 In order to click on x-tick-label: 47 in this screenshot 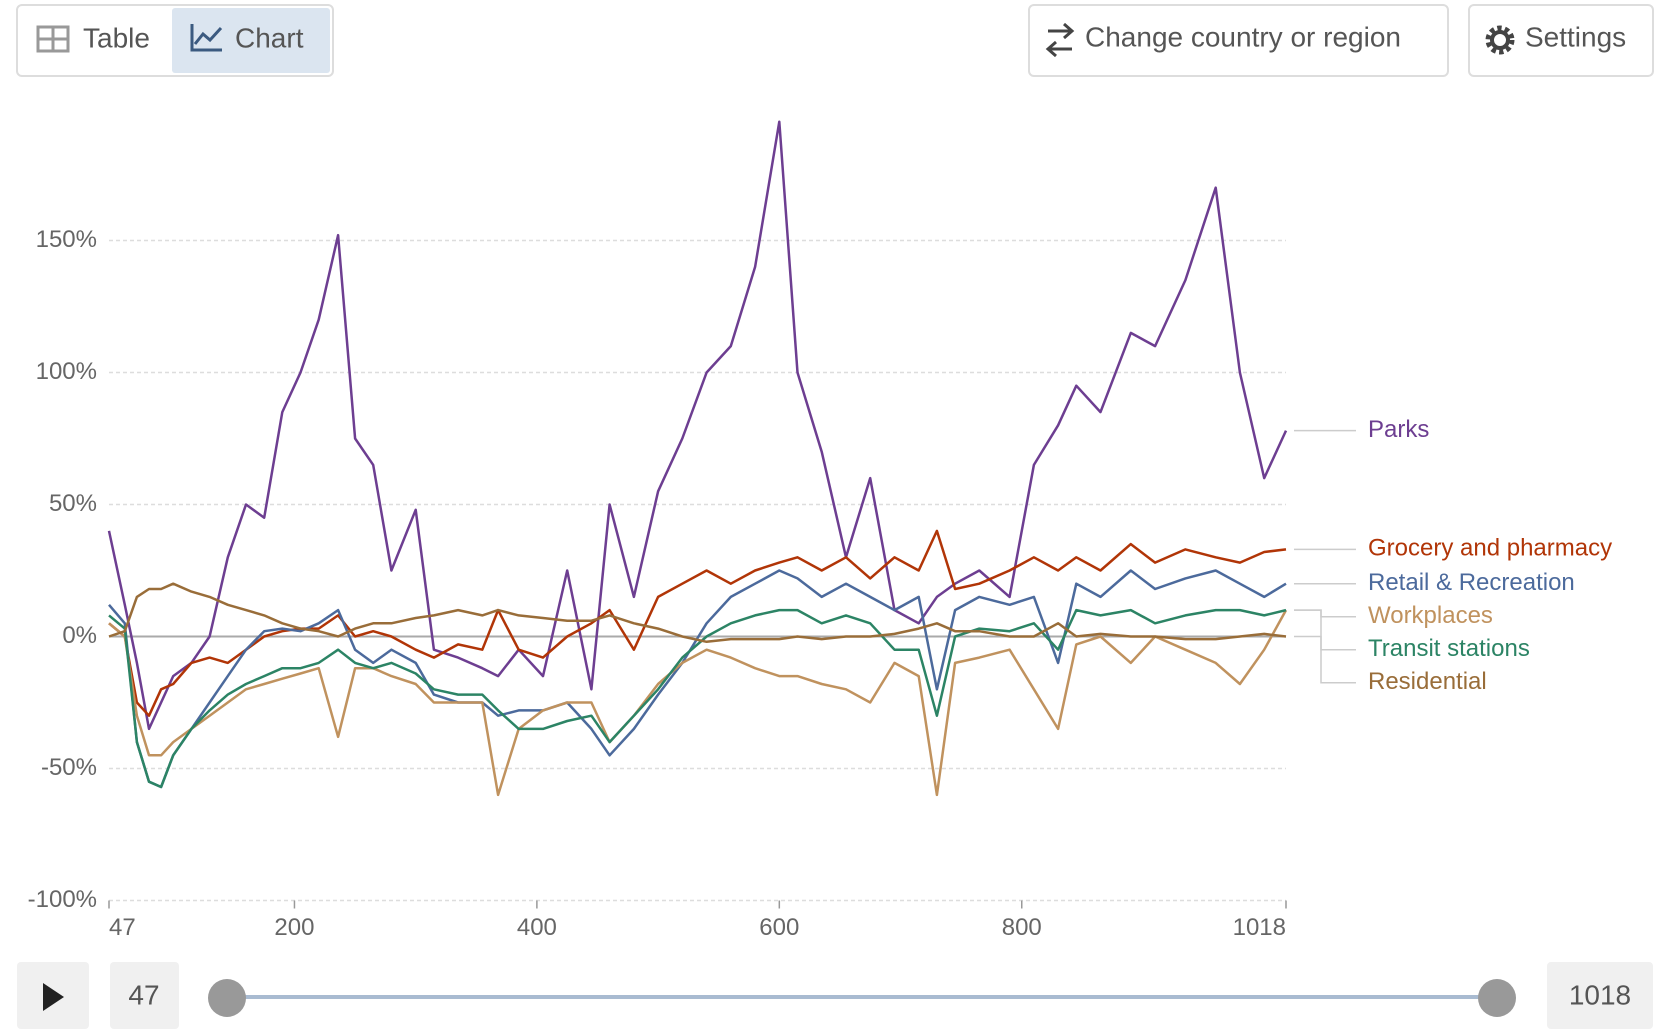, I will do `click(122, 927)`.